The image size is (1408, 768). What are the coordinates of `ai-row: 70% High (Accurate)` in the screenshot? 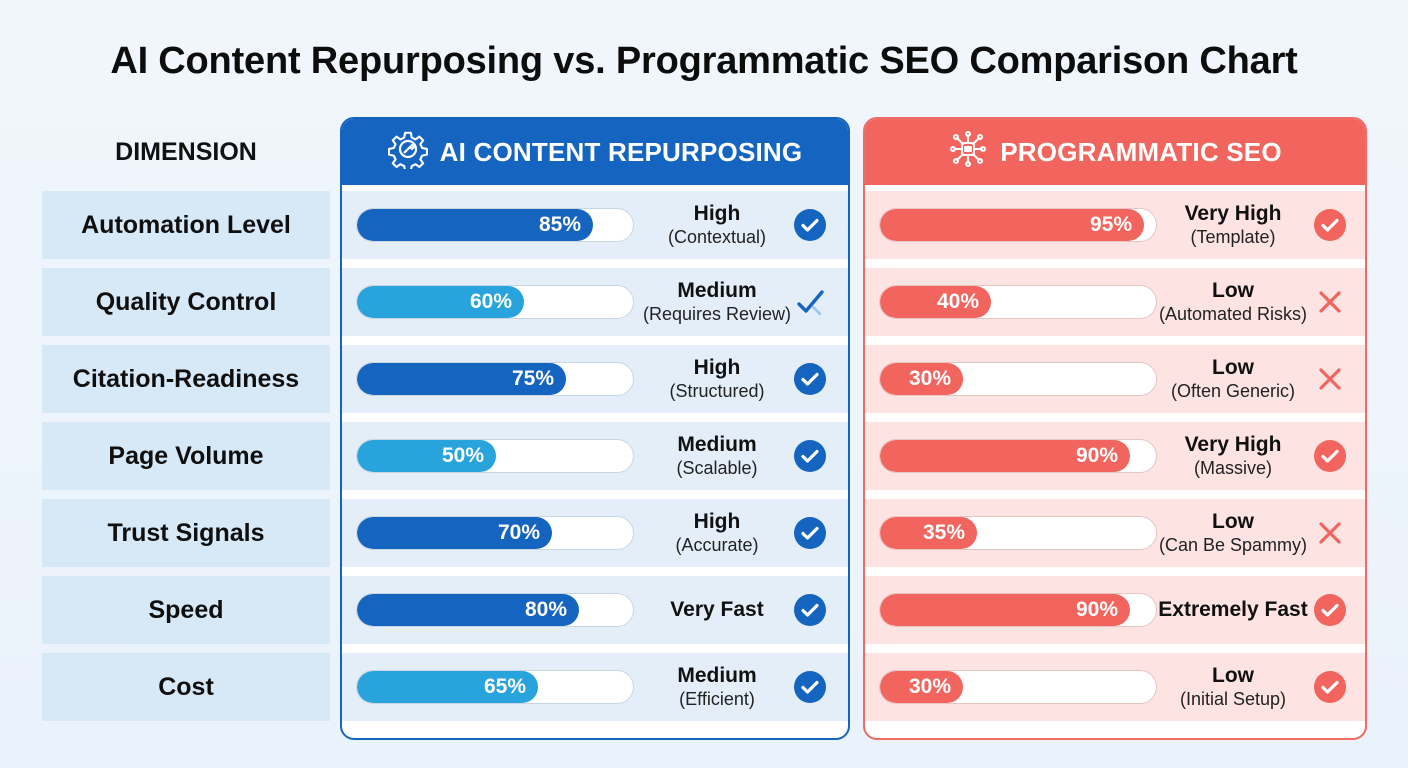 It's located at (595, 533).